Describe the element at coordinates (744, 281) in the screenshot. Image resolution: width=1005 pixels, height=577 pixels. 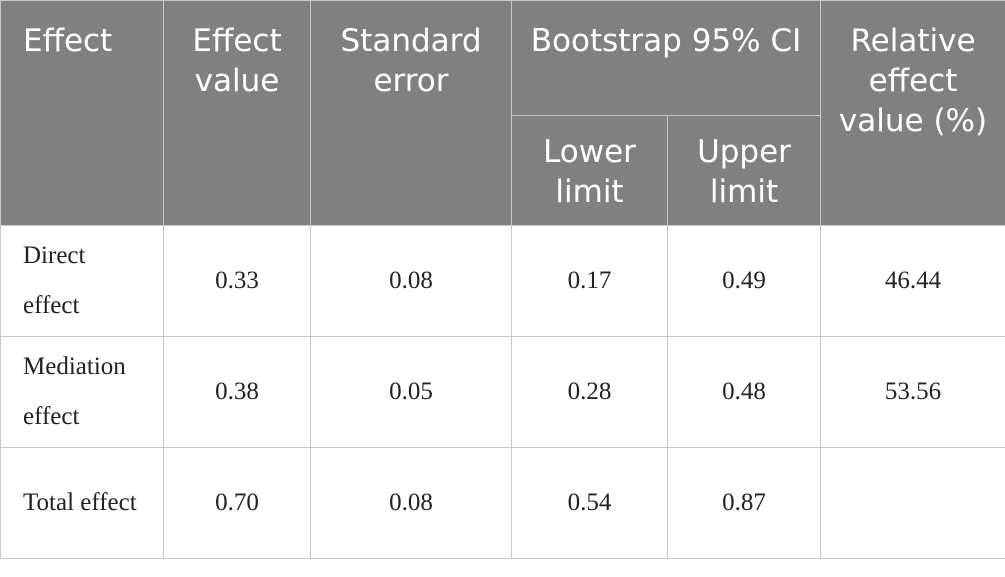
I see `table-cell: 0.49` at that location.